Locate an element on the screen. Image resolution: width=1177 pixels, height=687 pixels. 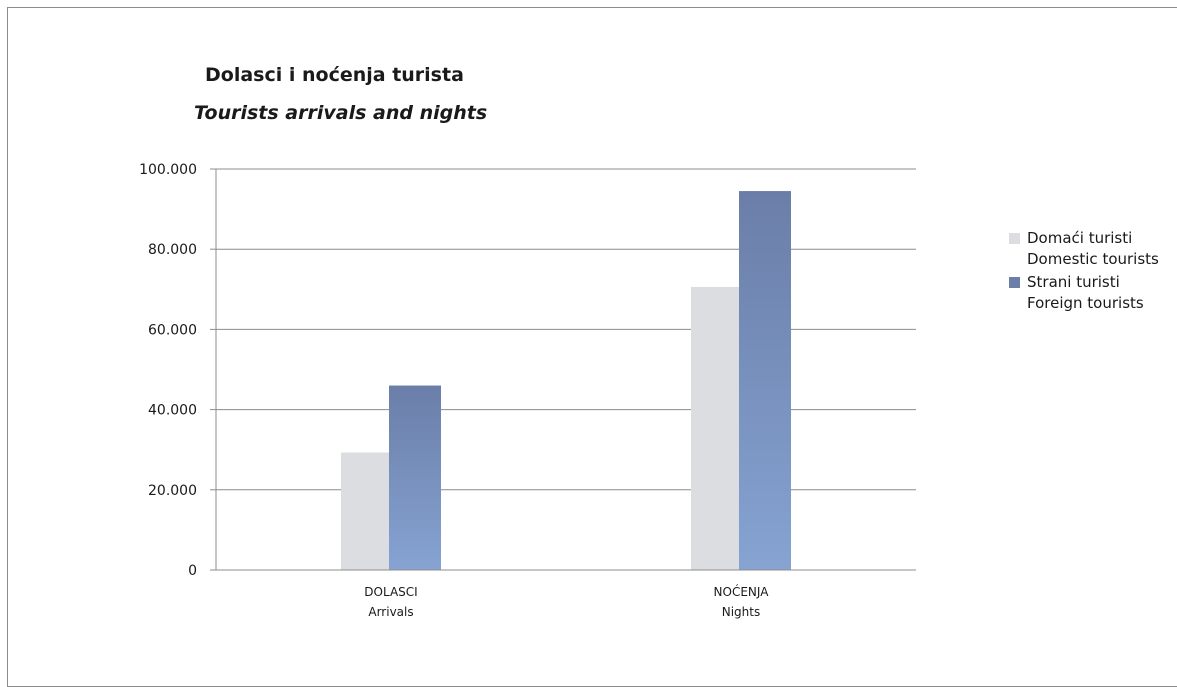
legend-label-domestic: Domaći turisti is located at coordinates (1080, 238).